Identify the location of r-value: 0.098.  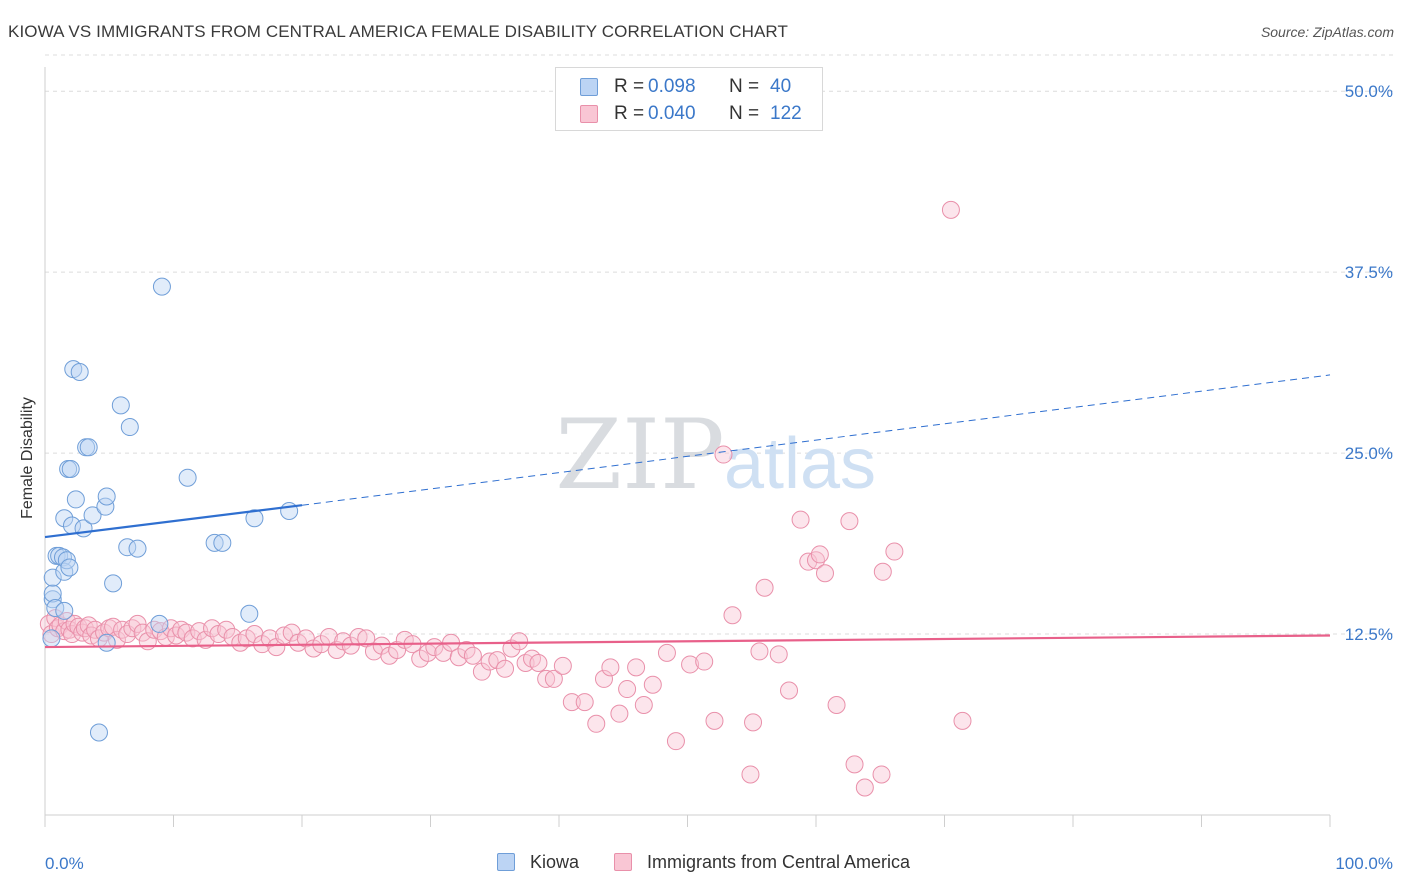
(672, 86).